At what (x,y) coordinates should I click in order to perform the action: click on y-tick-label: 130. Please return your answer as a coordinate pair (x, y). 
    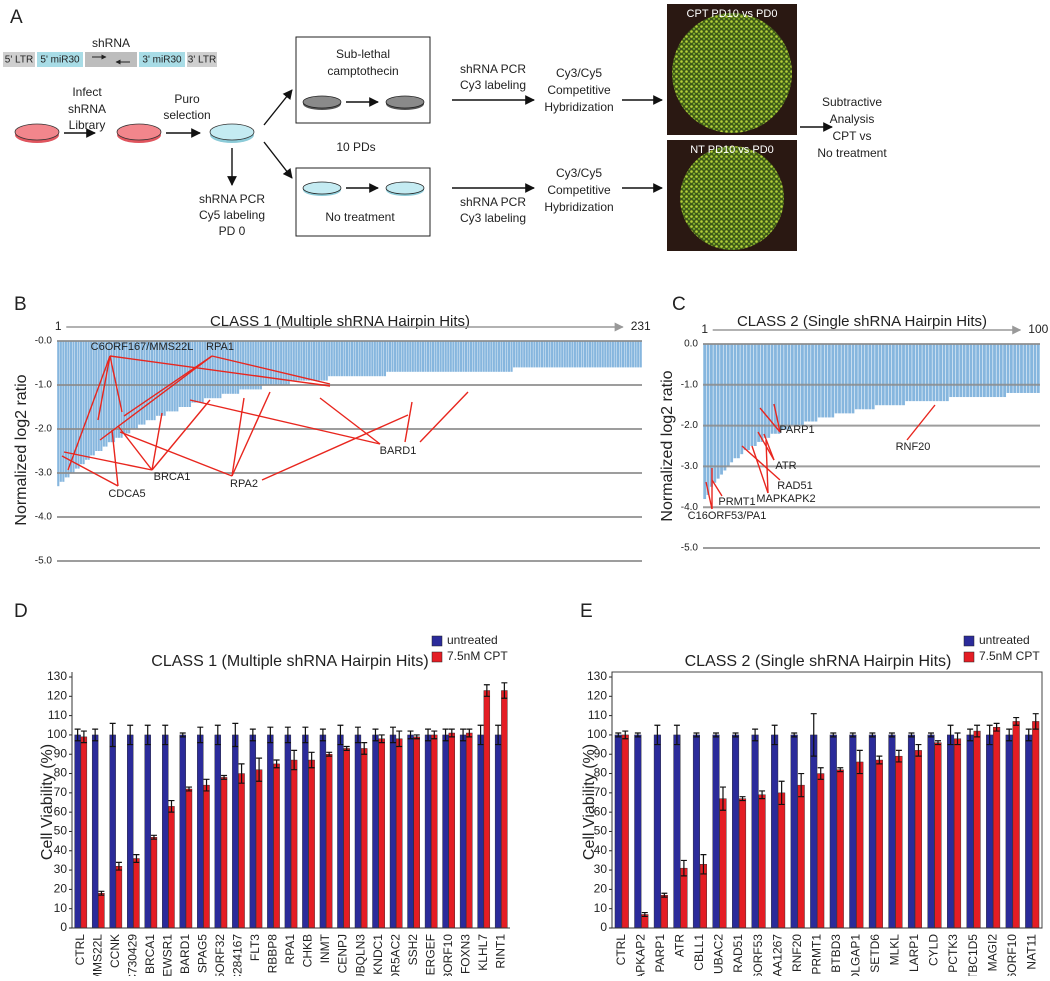
    Looking at the image, I should click on (597, 676).